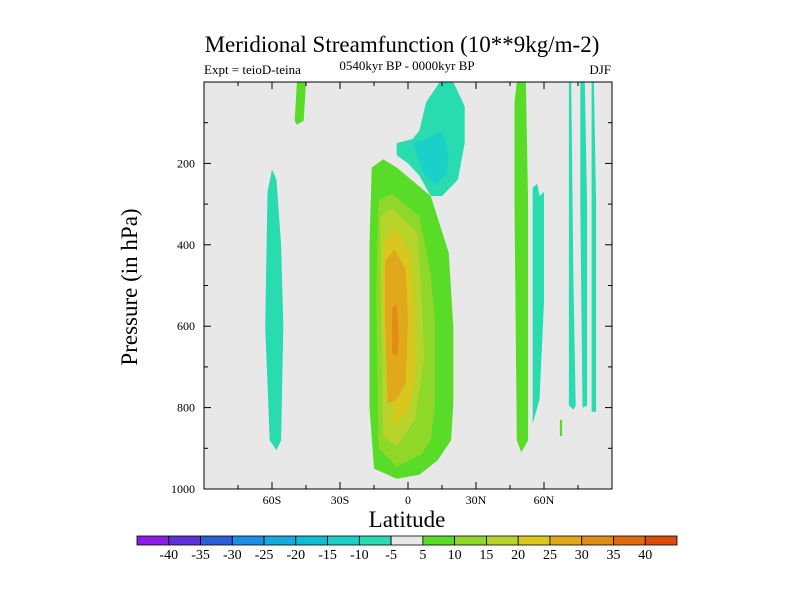 The height and width of the screenshot is (600, 800). Describe the element at coordinates (232, 555) in the screenshot. I see `colorbar-label-2: -30` at that location.